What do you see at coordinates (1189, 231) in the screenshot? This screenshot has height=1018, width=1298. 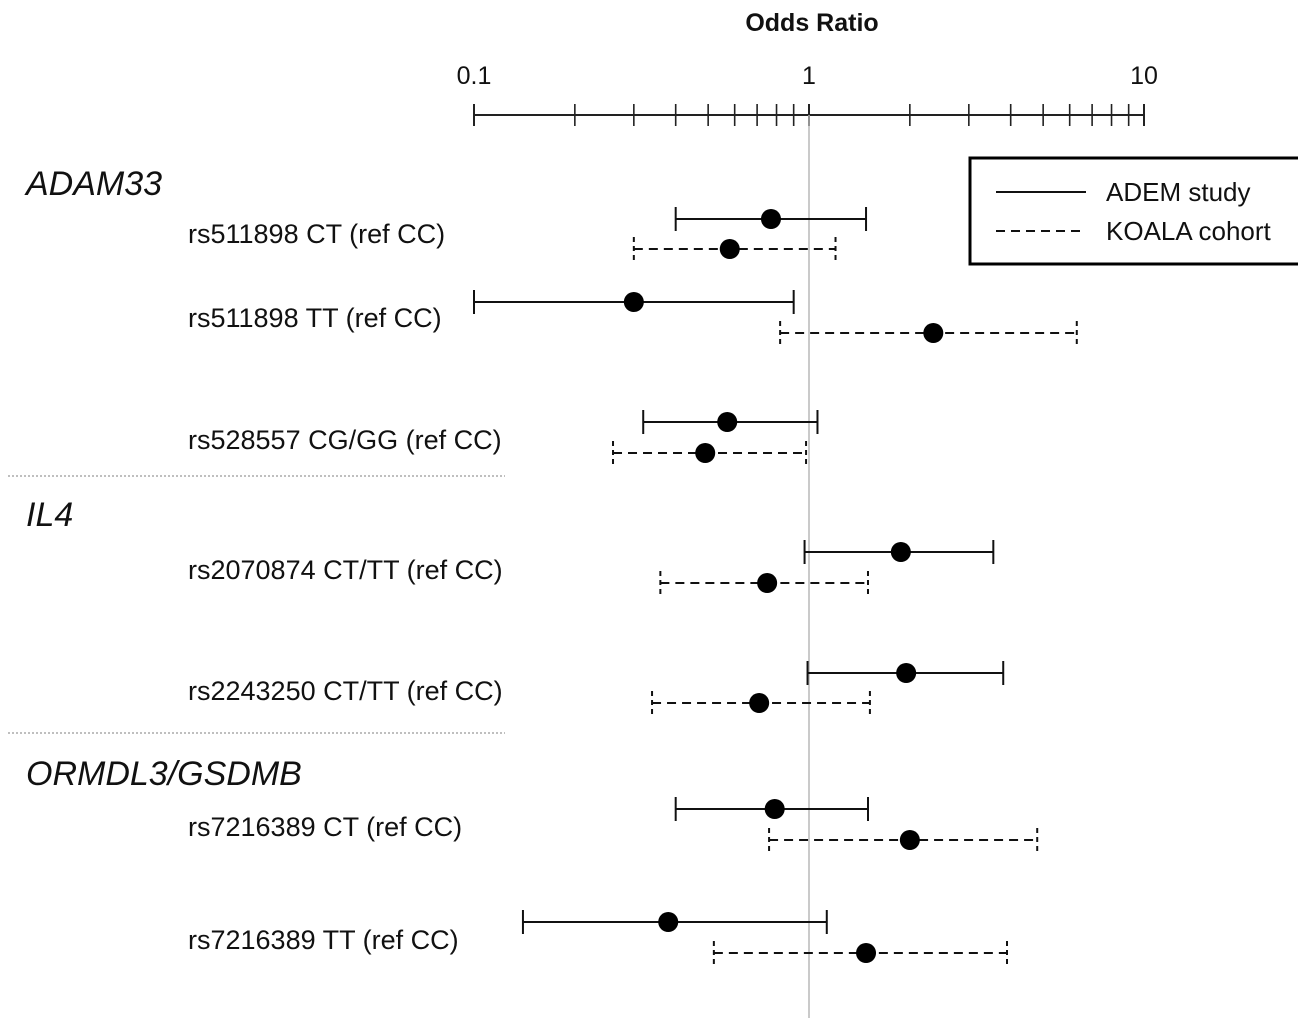 I see `legend-label: KOALA cohort` at bounding box center [1189, 231].